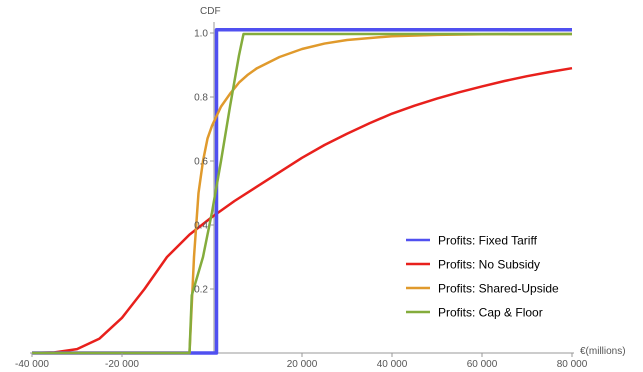 Image resolution: width=643 pixels, height=372 pixels. What do you see at coordinates (122, 364) in the screenshot?
I see `x-tick-label: -20 000` at bounding box center [122, 364].